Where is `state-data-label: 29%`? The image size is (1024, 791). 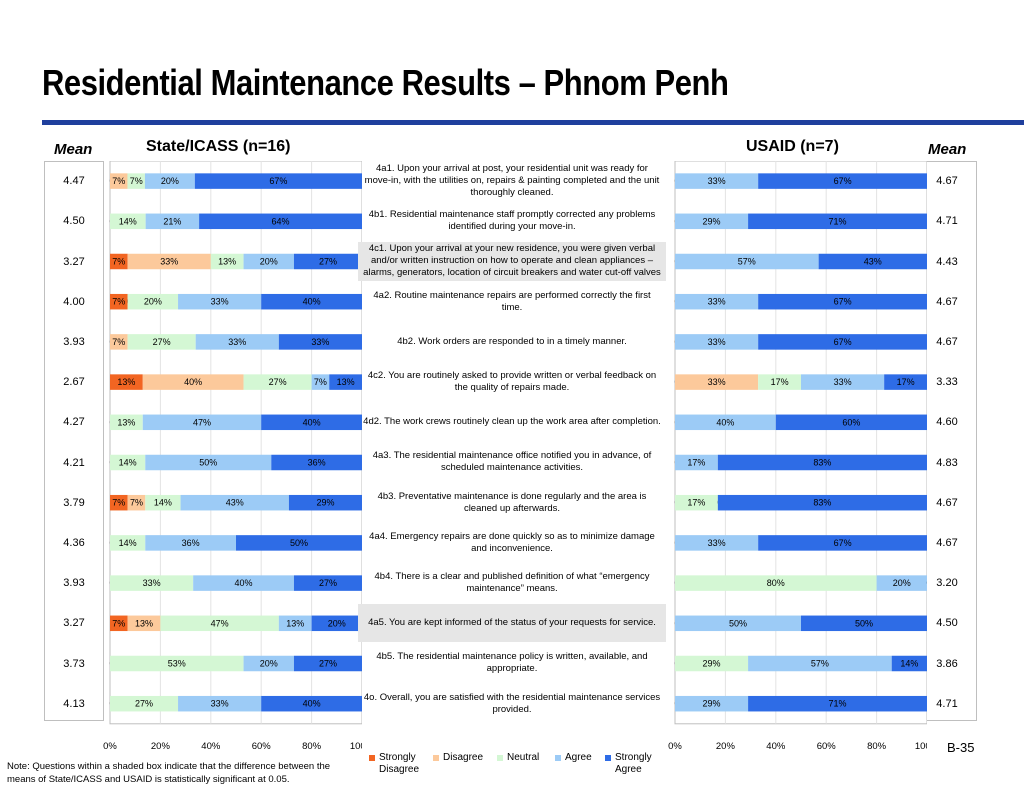 state-data-label: 29% is located at coordinates (325, 503).